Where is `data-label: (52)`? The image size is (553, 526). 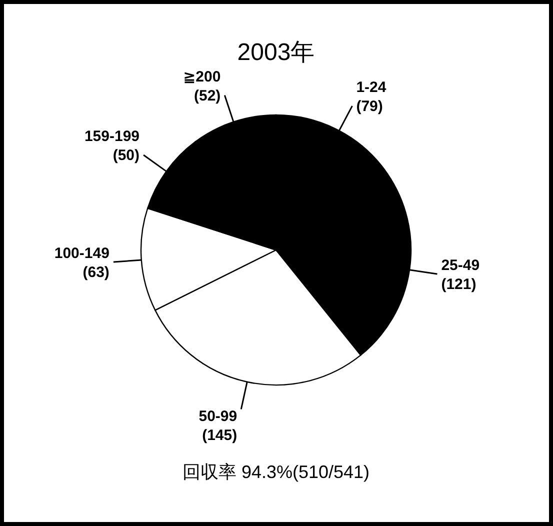
data-label: (52) is located at coordinates (207, 95).